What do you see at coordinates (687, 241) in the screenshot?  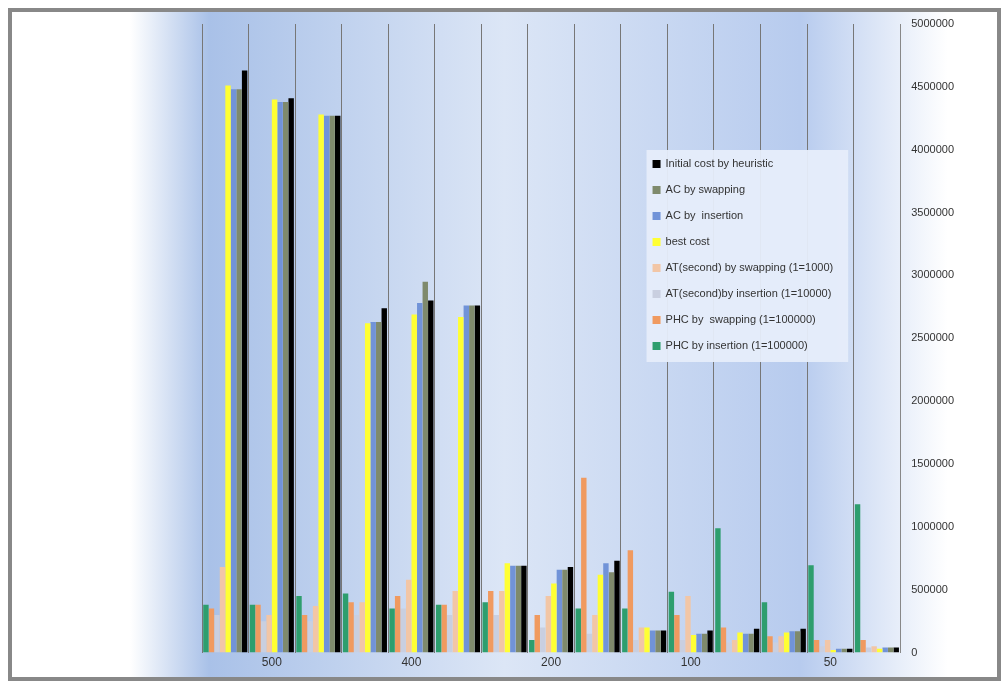 I see `legend-label: best cost` at bounding box center [687, 241].